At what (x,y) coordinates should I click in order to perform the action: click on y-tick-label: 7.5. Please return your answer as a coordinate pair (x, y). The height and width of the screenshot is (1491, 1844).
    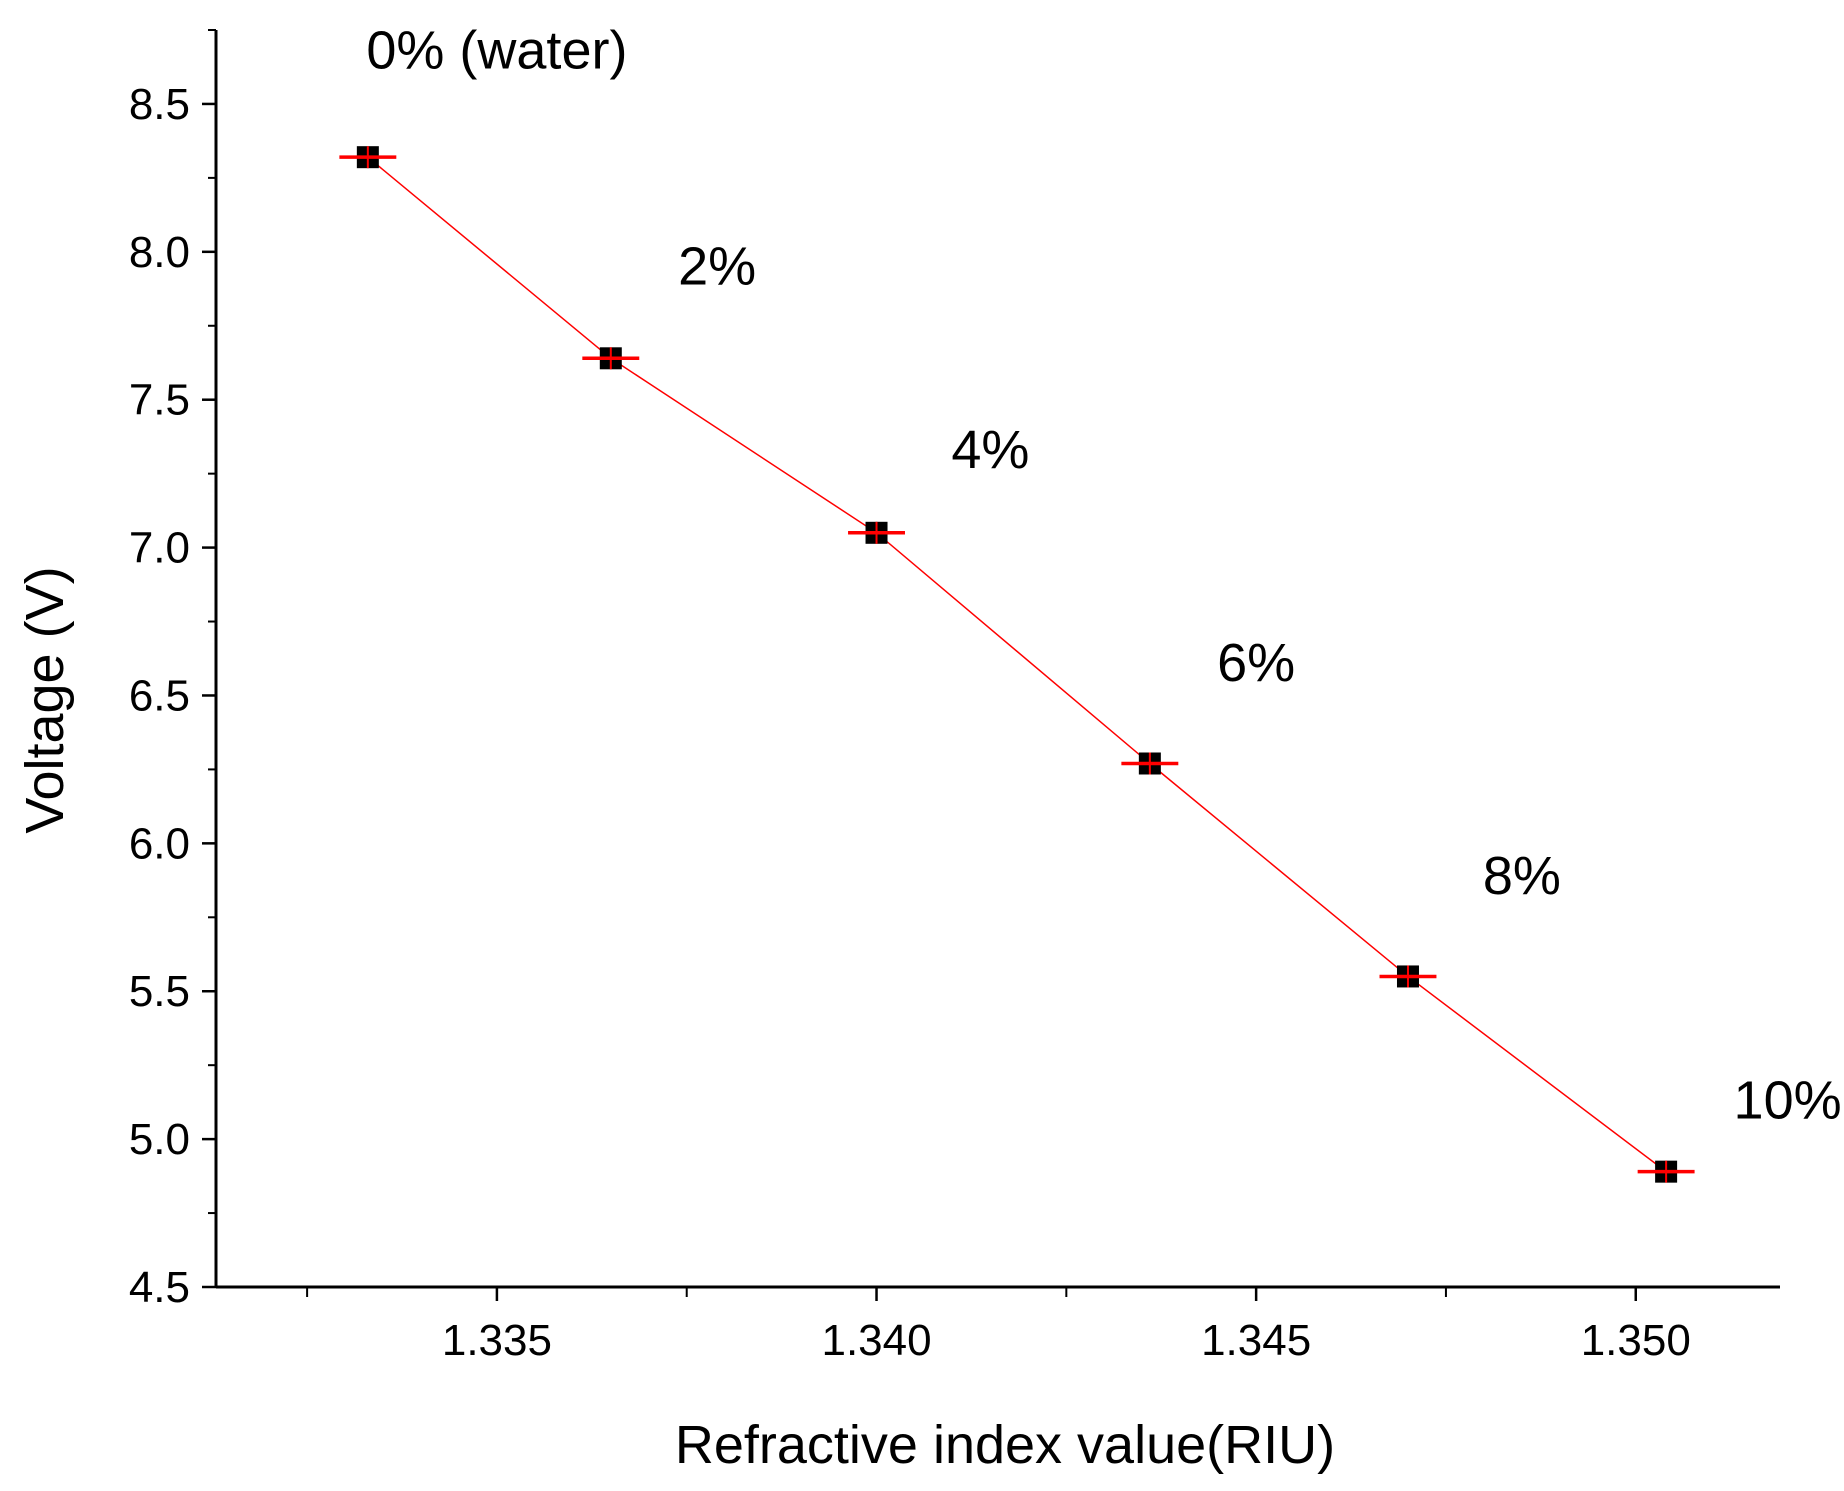
    Looking at the image, I should click on (159, 400).